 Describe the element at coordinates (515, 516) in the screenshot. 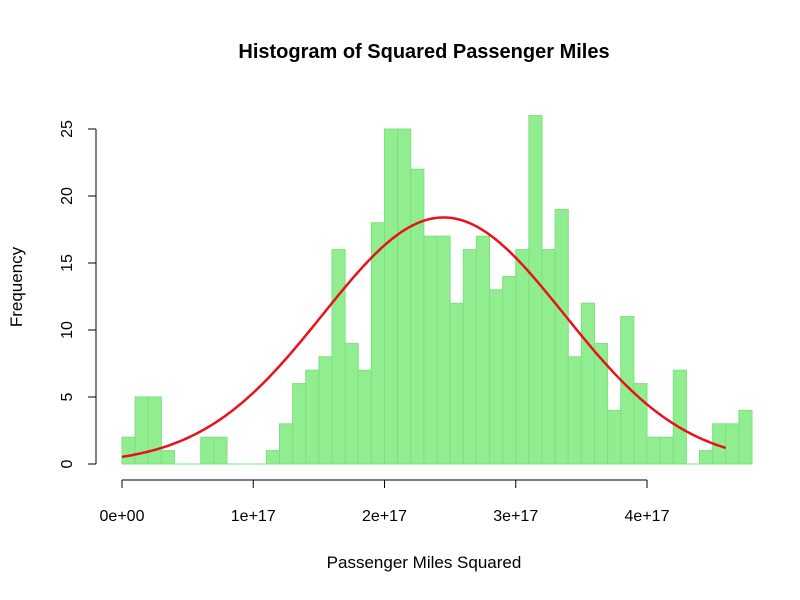

I see `x-tick-label: 3e+17` at that location.